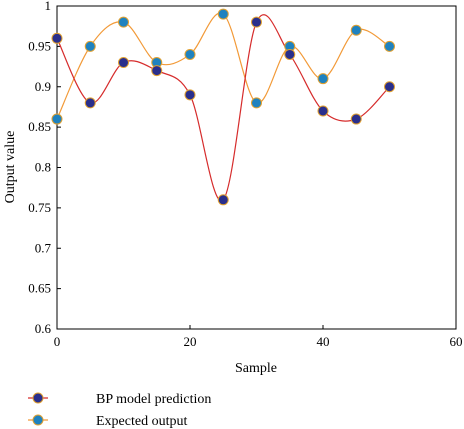 Image resolution: width=464 pixels, height=429 pixels. I want to click on y-tick-label: 0.6, so click(43, 328).